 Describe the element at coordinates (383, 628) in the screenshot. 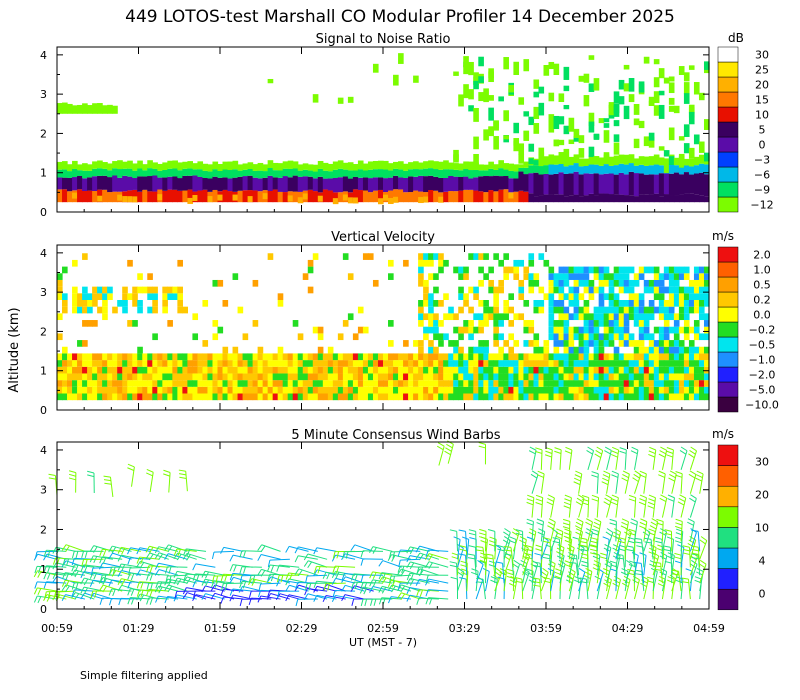

I see `x-tick-label: 02:59` at that location.